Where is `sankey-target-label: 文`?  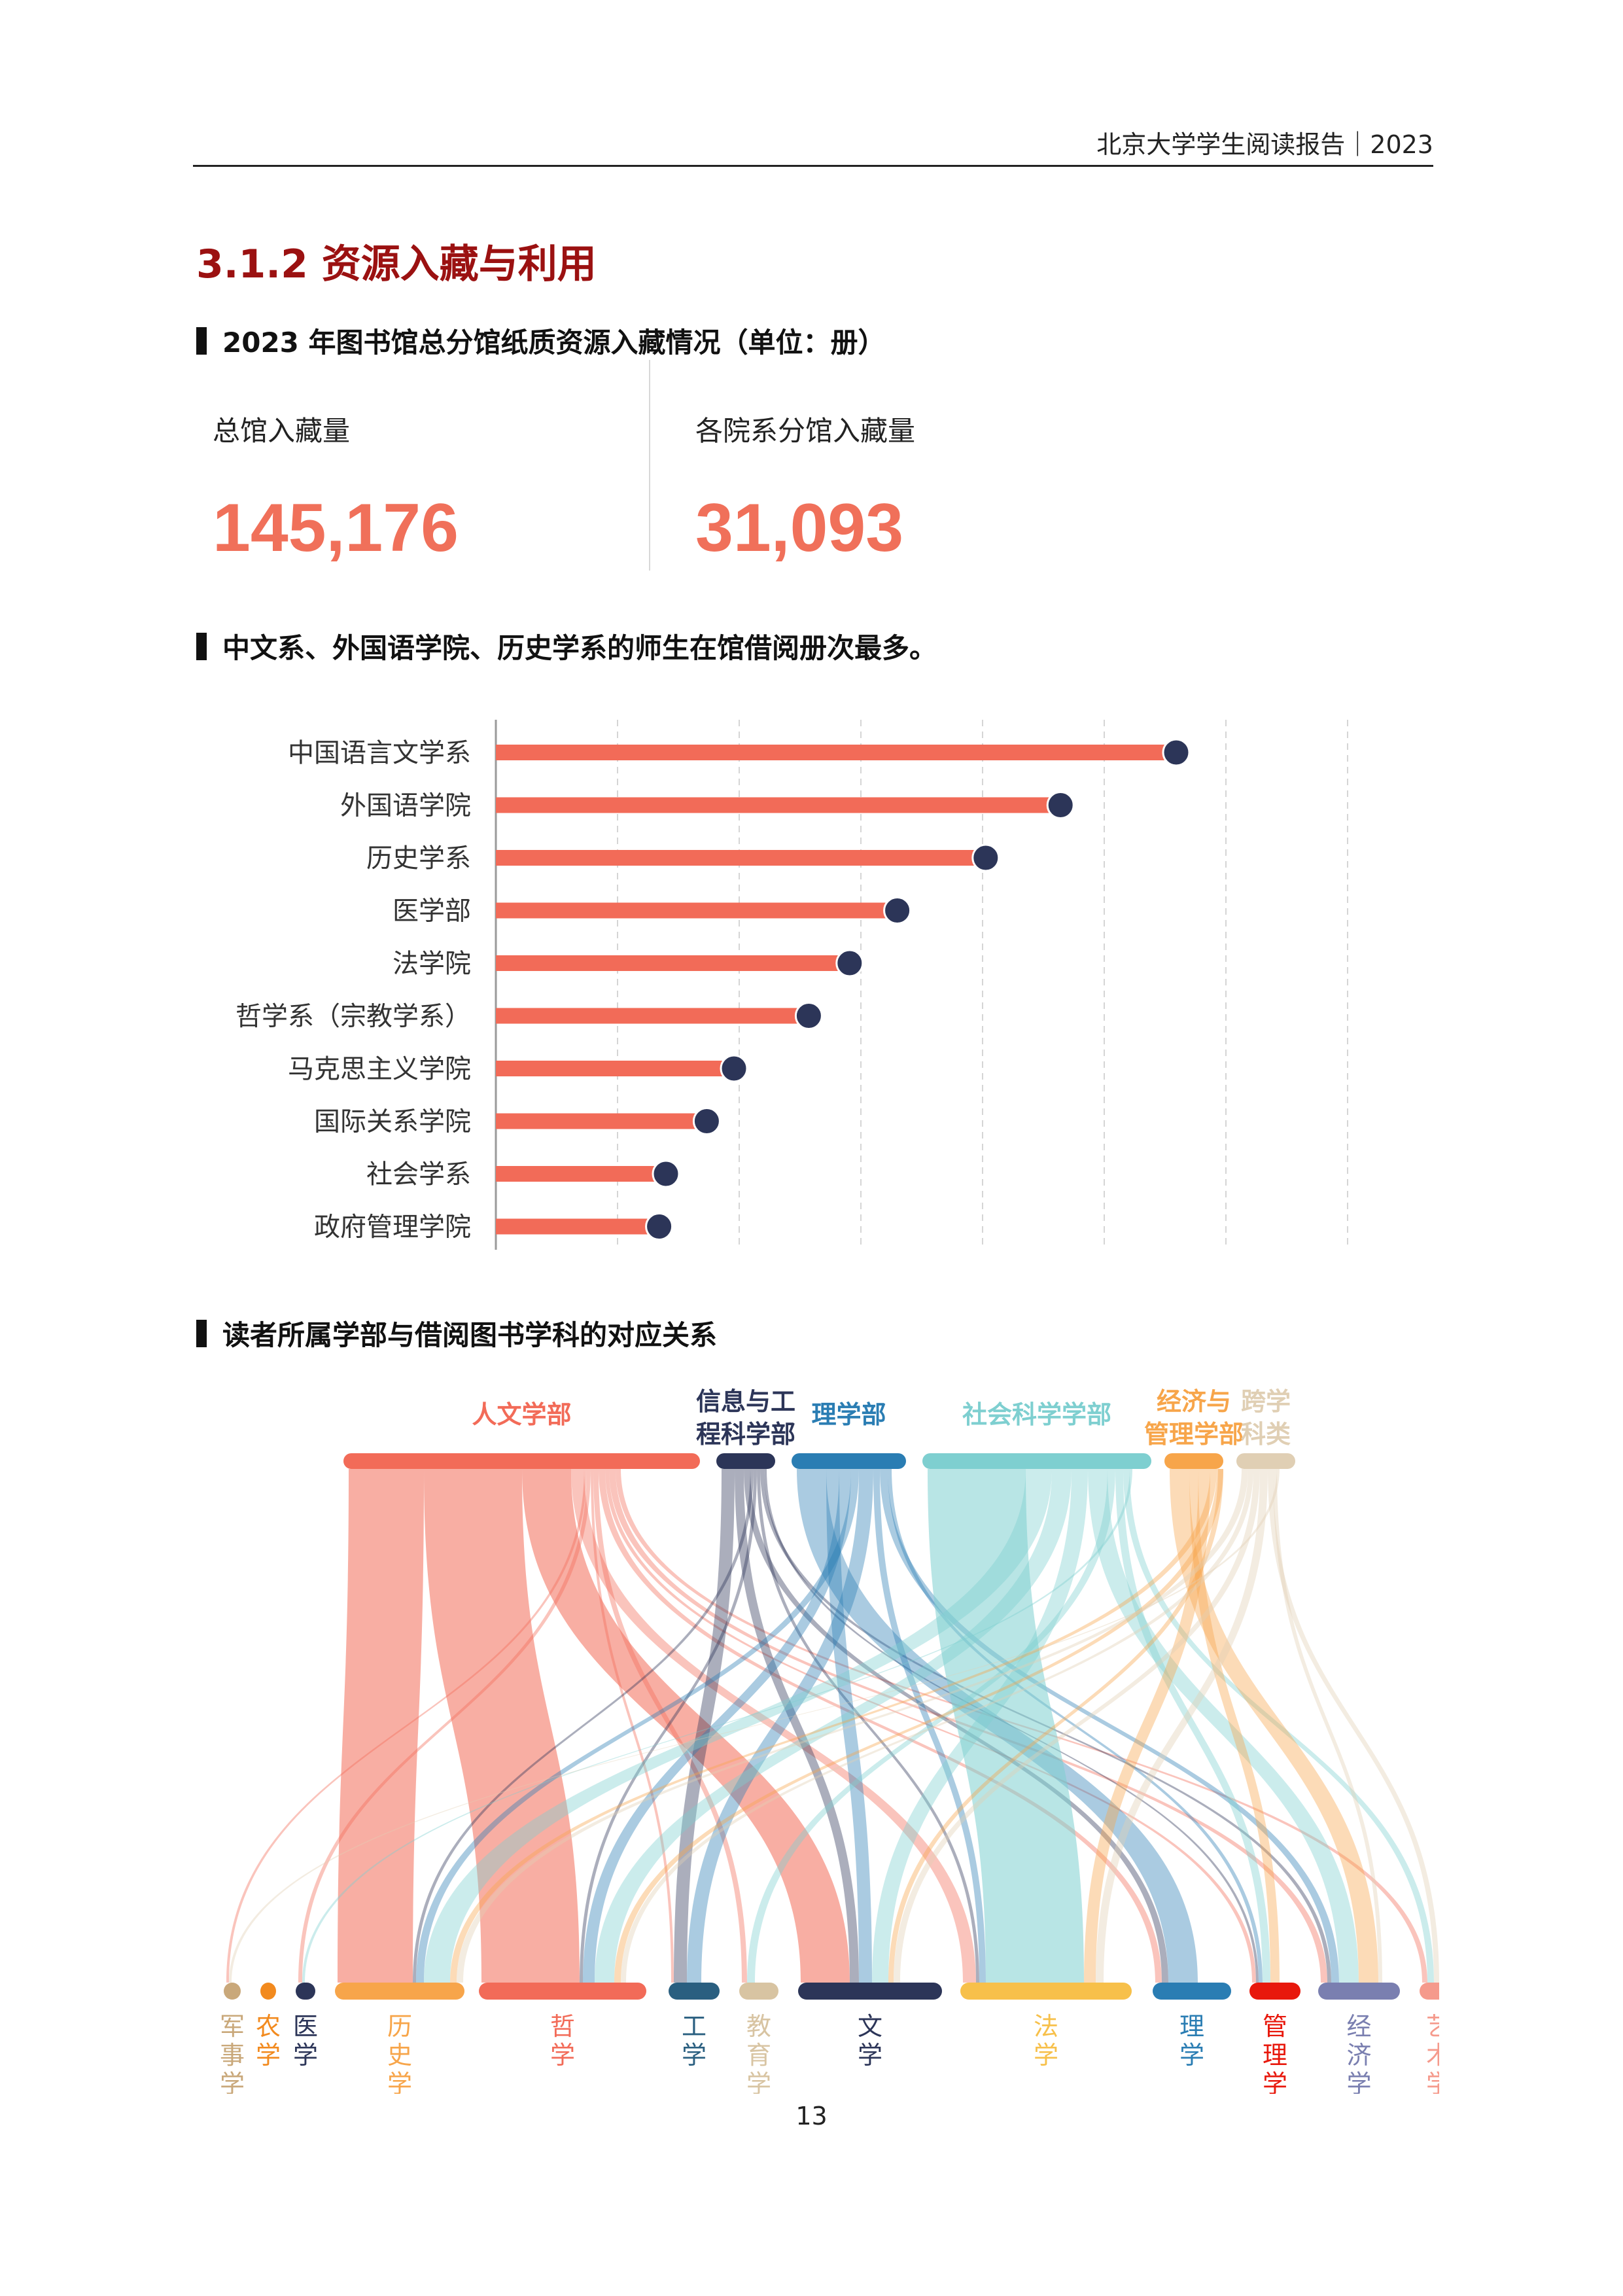 sankey-target-label: 文 is located at coordinates (870, 2027).